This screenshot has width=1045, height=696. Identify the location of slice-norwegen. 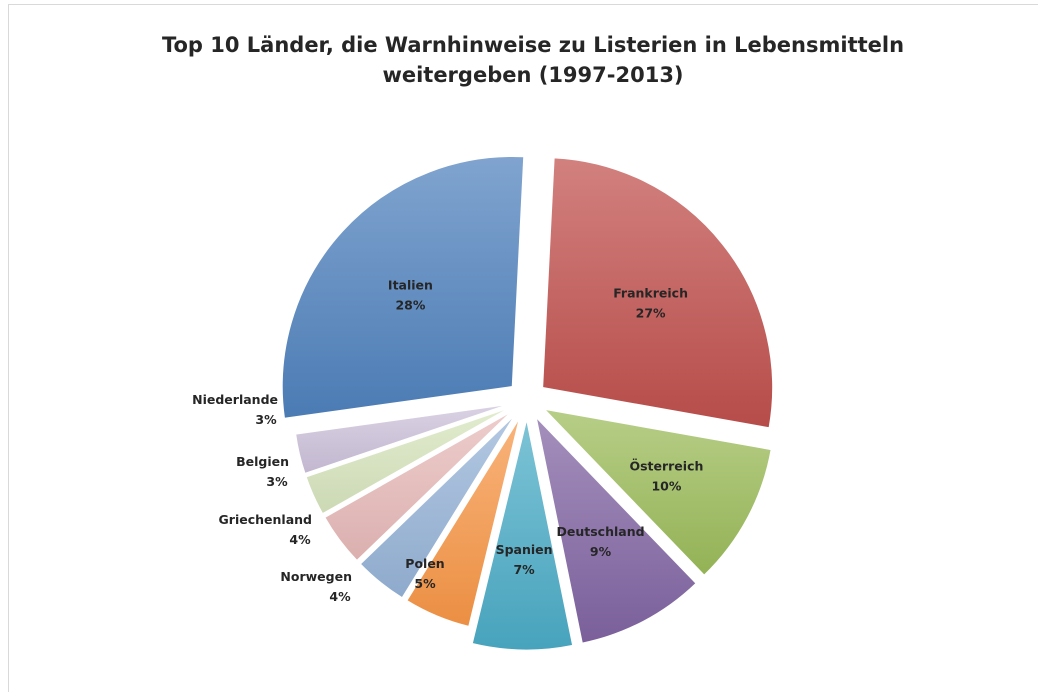
(437, 507).